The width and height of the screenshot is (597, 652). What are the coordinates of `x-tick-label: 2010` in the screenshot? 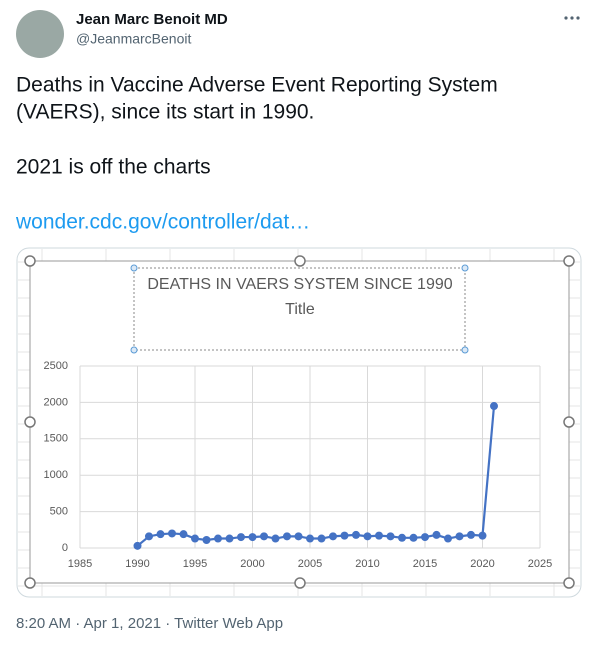 It's located at (367, 564).